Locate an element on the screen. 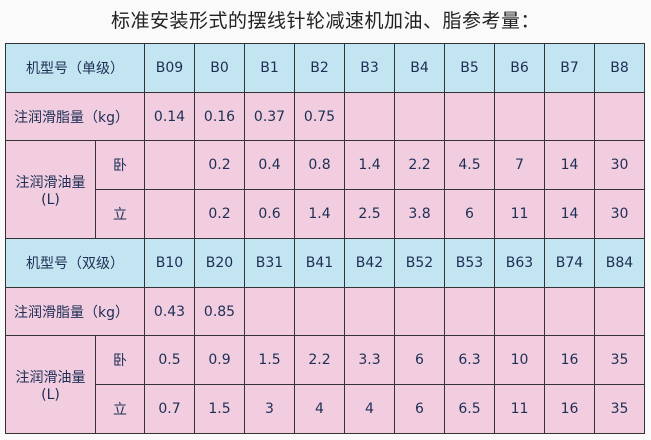 The height and width of the screenshot is (440, 651). oil-vertical-cell: 2.5 is located at coordinates (369, 214).